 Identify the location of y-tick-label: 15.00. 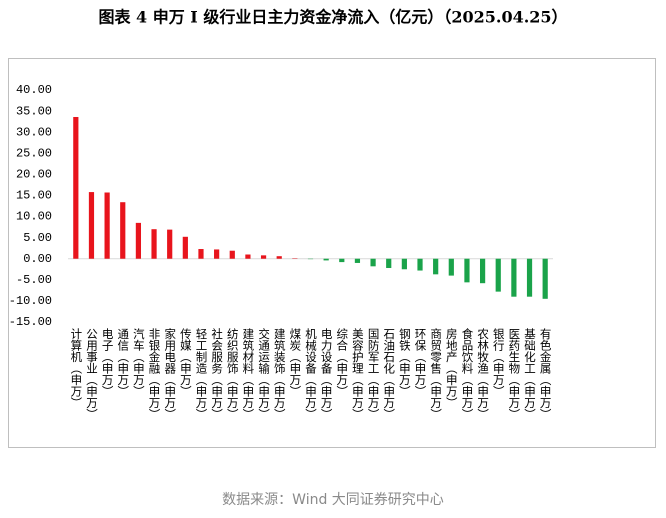
(34, 196).